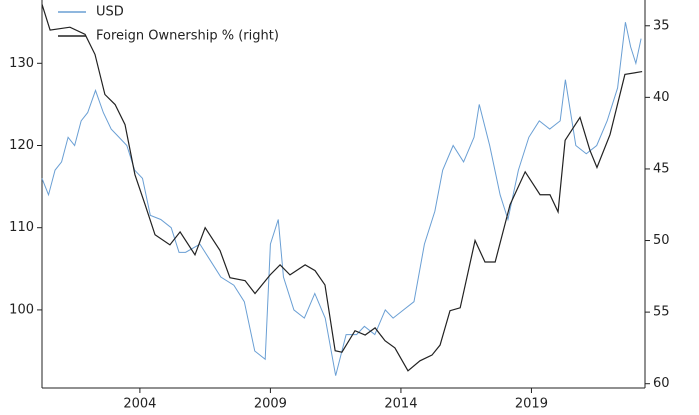  I want to click on legend-label: USD, so click(110, 12).